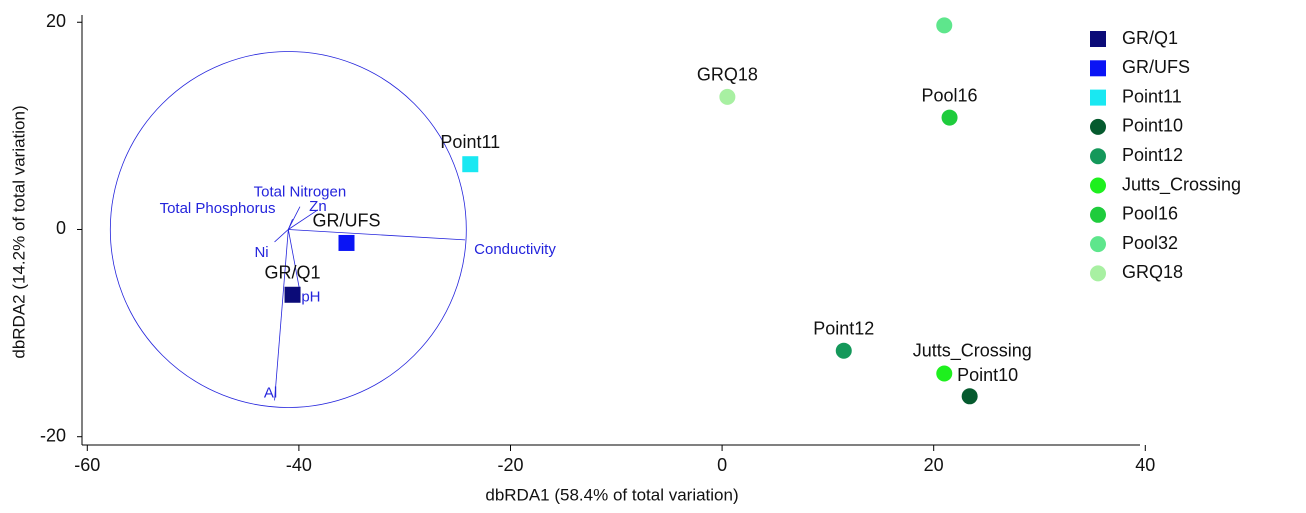 The image size is (1306, 513). What do you see at coordinates (270, 392) in the screenshot?
I see `vector-label: Al` at bounding box center [270, 392].